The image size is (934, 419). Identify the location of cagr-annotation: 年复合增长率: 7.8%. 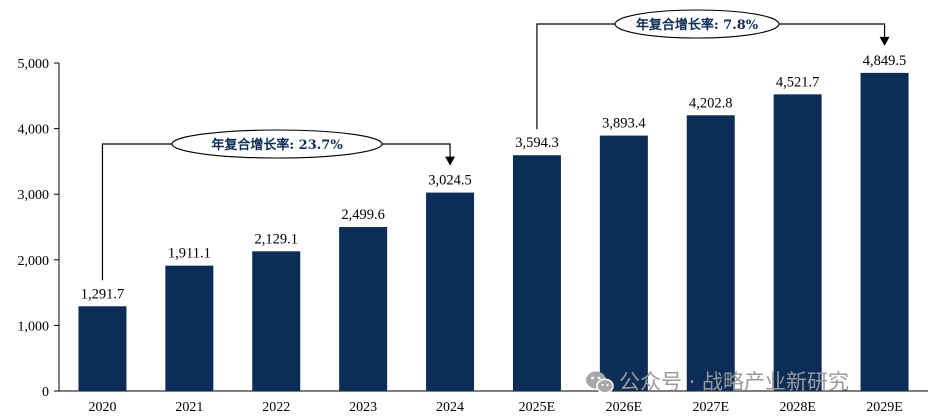
(713, 69).